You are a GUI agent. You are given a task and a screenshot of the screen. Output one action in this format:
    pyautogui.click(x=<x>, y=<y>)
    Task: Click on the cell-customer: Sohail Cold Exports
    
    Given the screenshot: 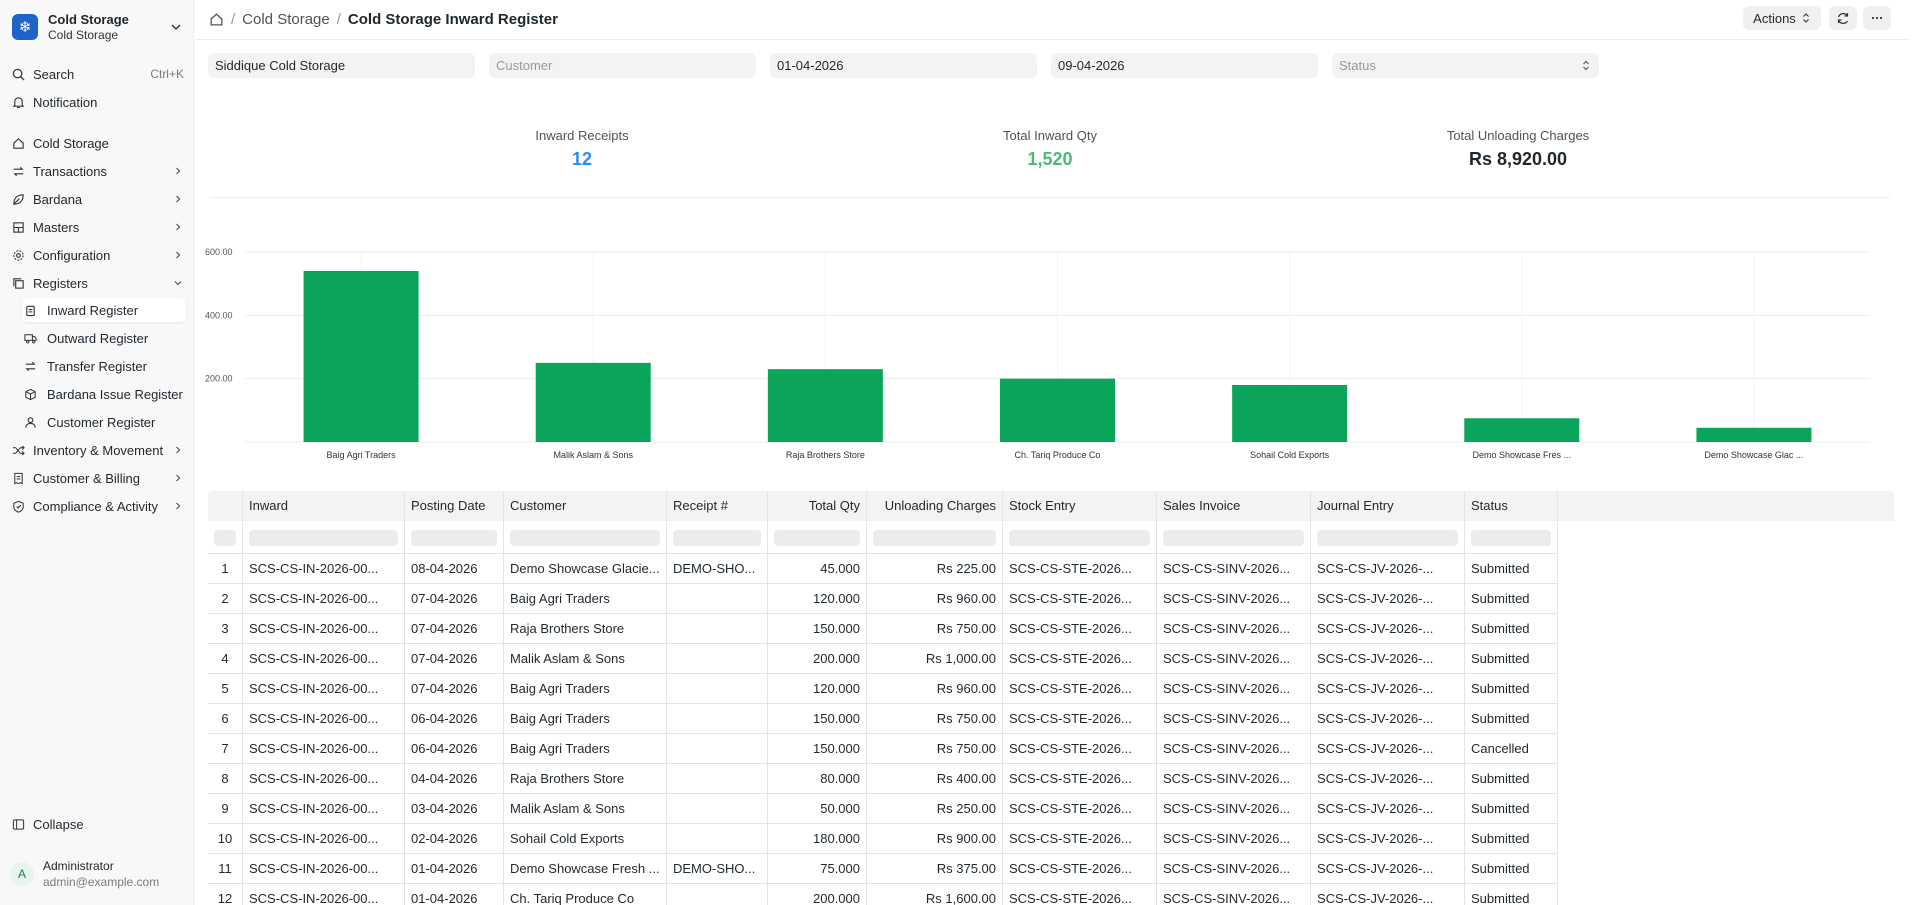 What is the action you would take?
    pyautogui.click(x=585, y=839)
    